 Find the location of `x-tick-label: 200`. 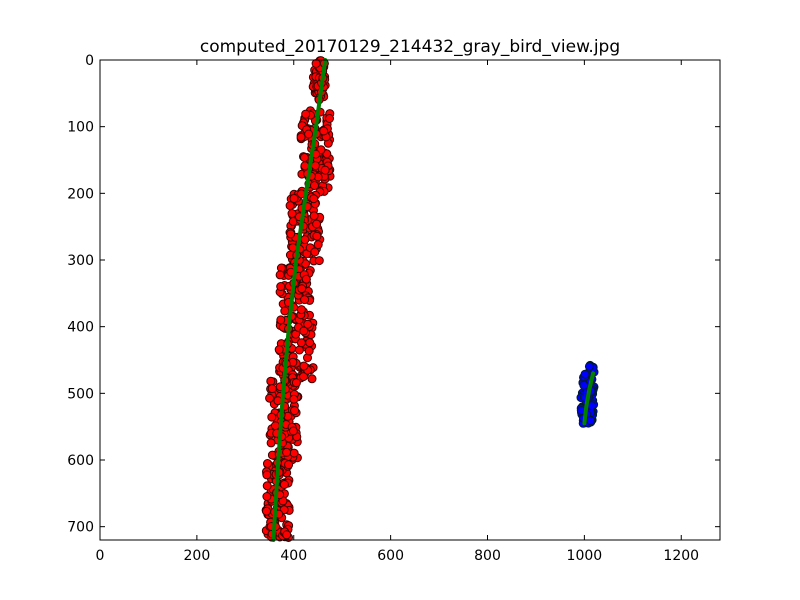

x-tick-label: 200 is located at coordinates (197, 556).